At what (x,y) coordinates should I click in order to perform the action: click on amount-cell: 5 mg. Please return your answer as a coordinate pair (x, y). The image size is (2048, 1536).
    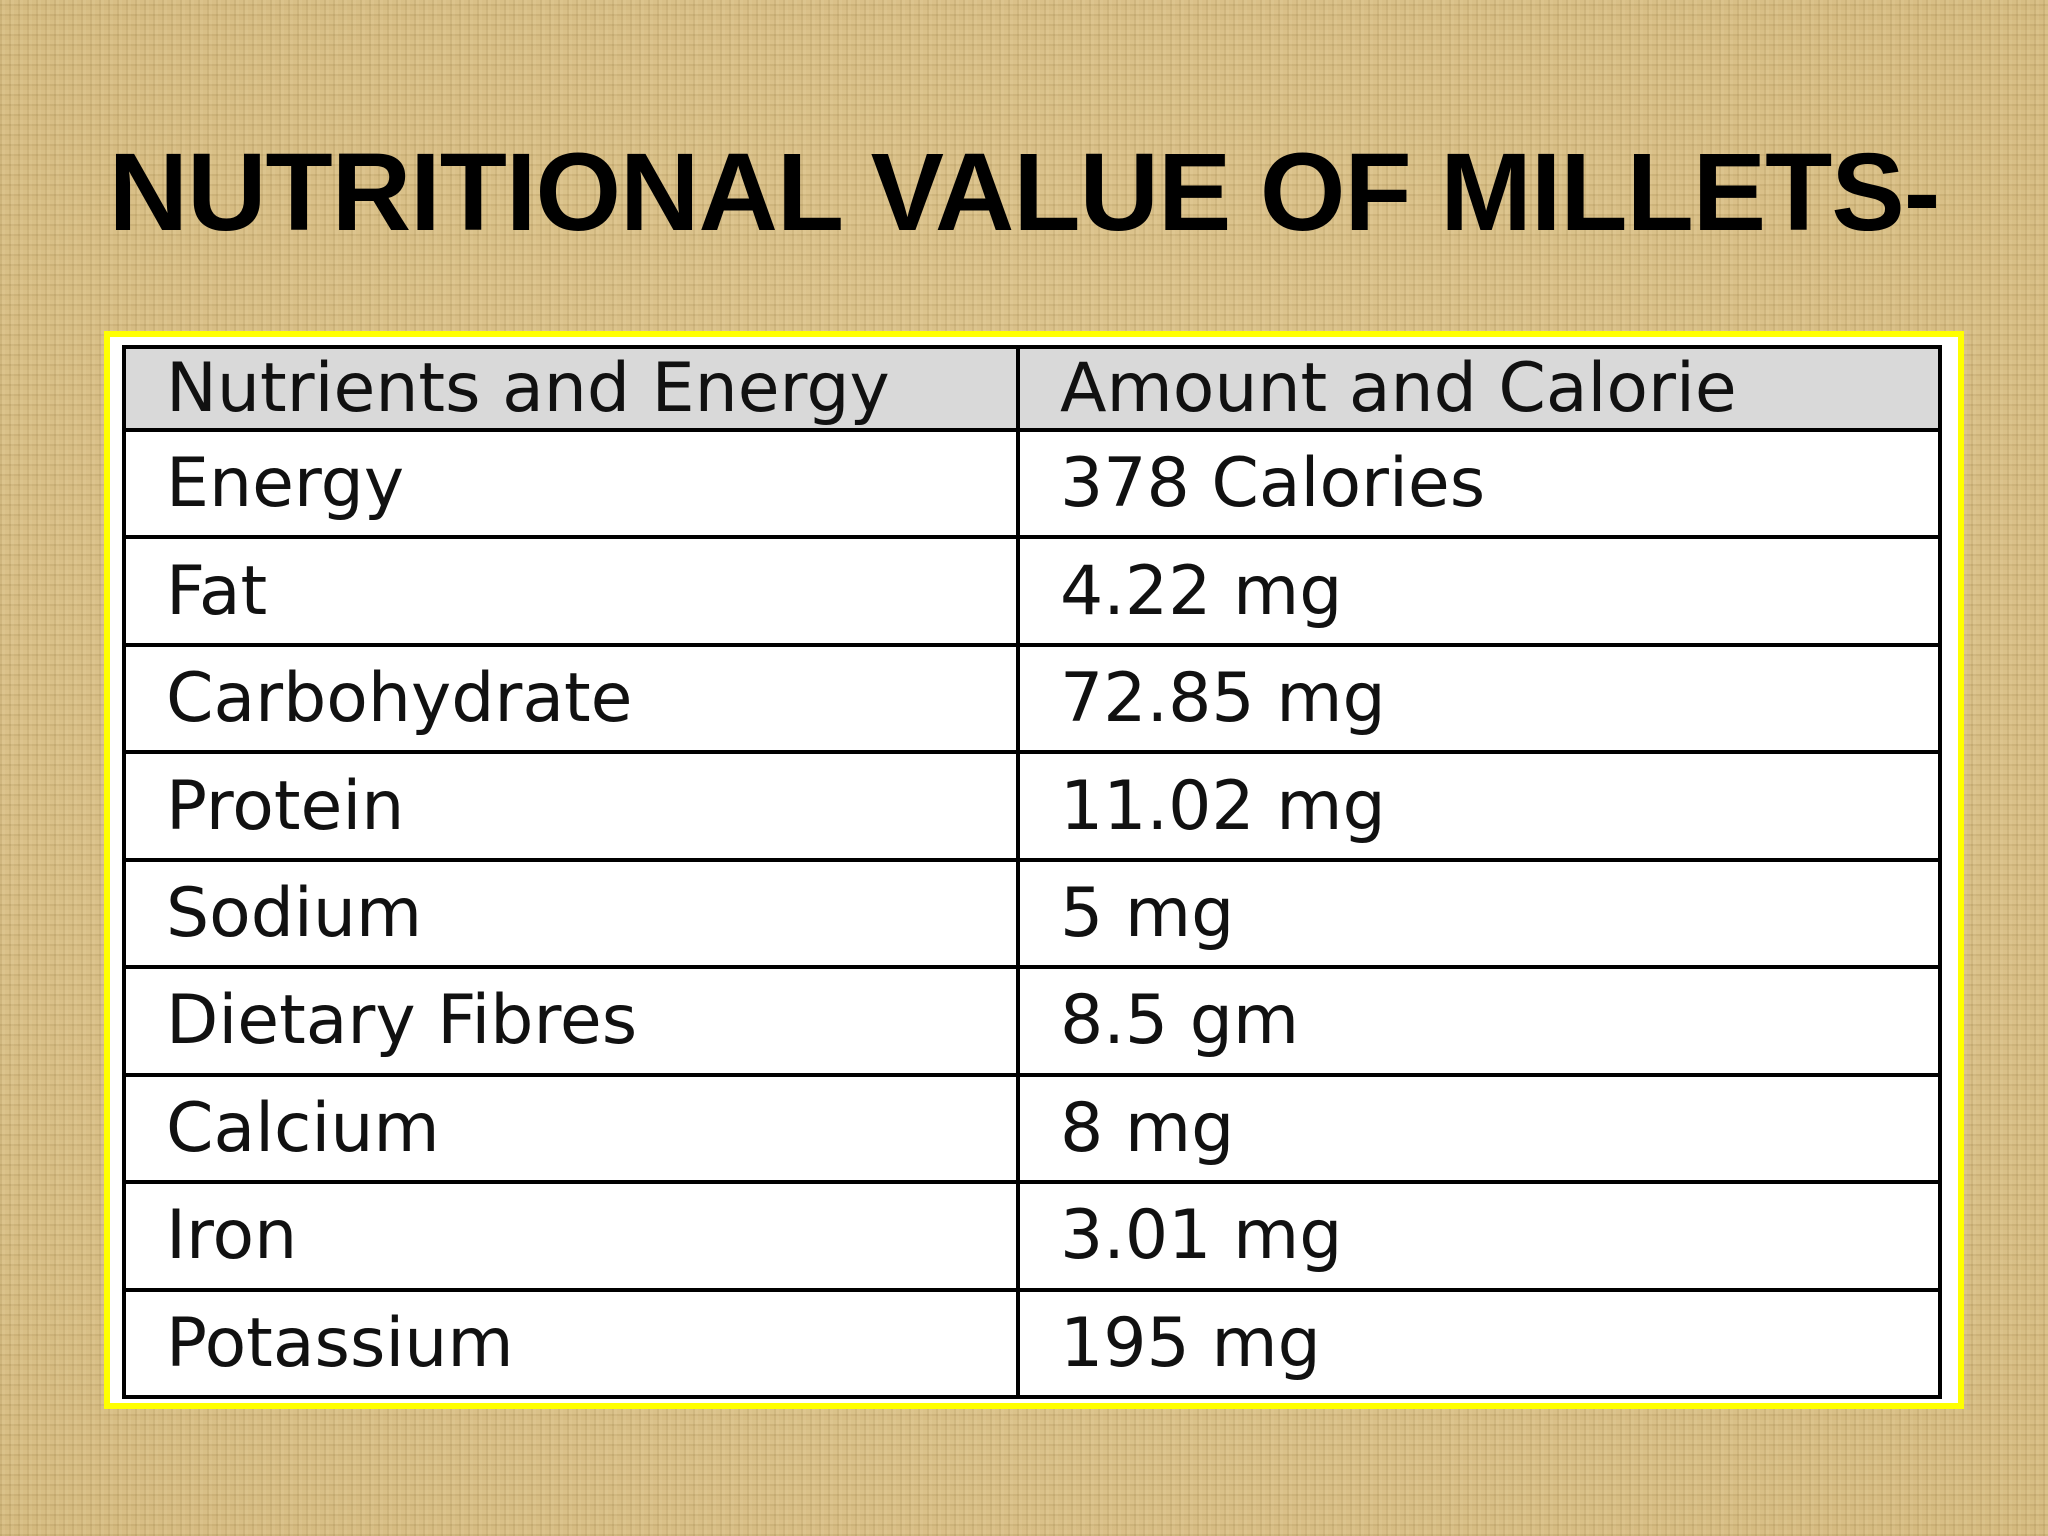
    Looking at the image, I should click on (1479, 913).